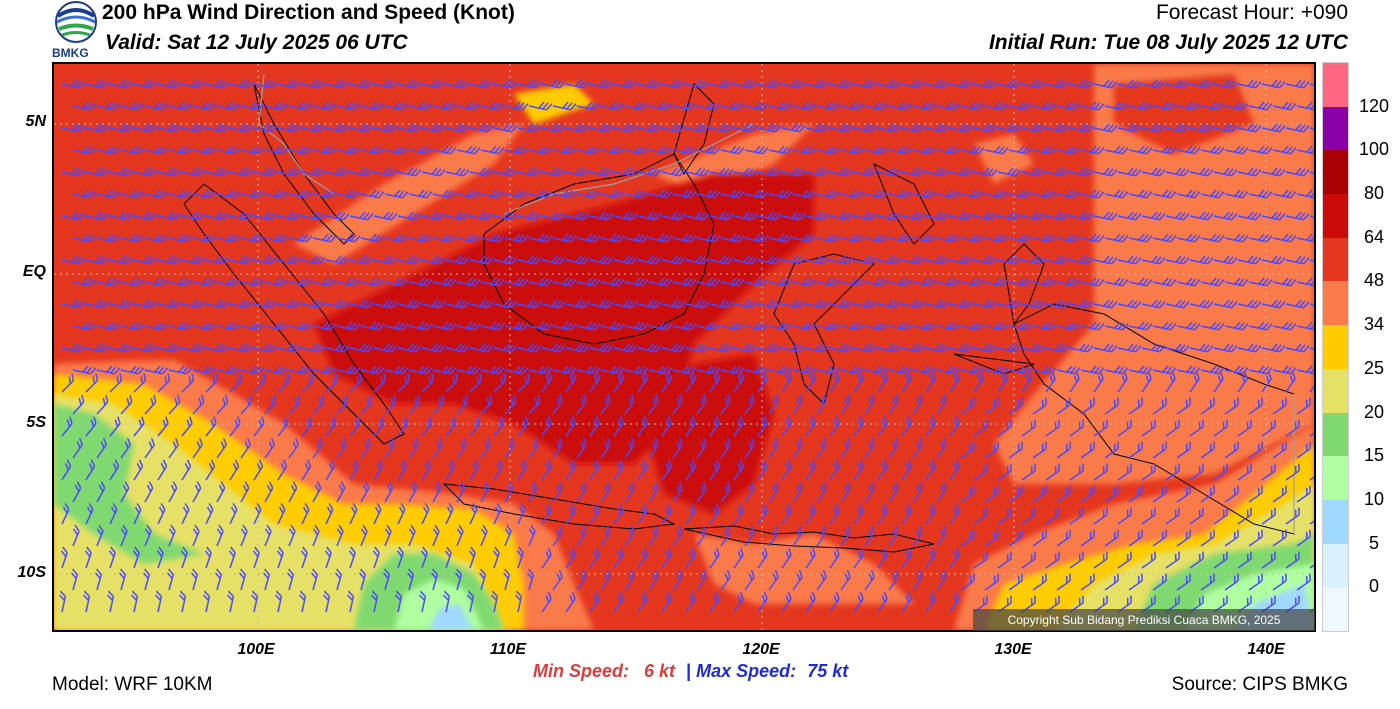 The image size is (1400, 709). I want to click on colorbar-segment, so click(1335, 172).